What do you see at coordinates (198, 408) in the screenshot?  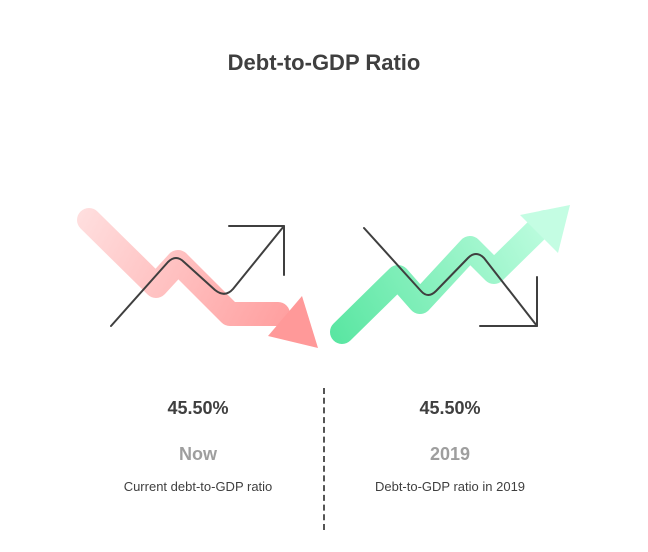 I see `current-value: 45.50%` at bounding box center [198, 408].